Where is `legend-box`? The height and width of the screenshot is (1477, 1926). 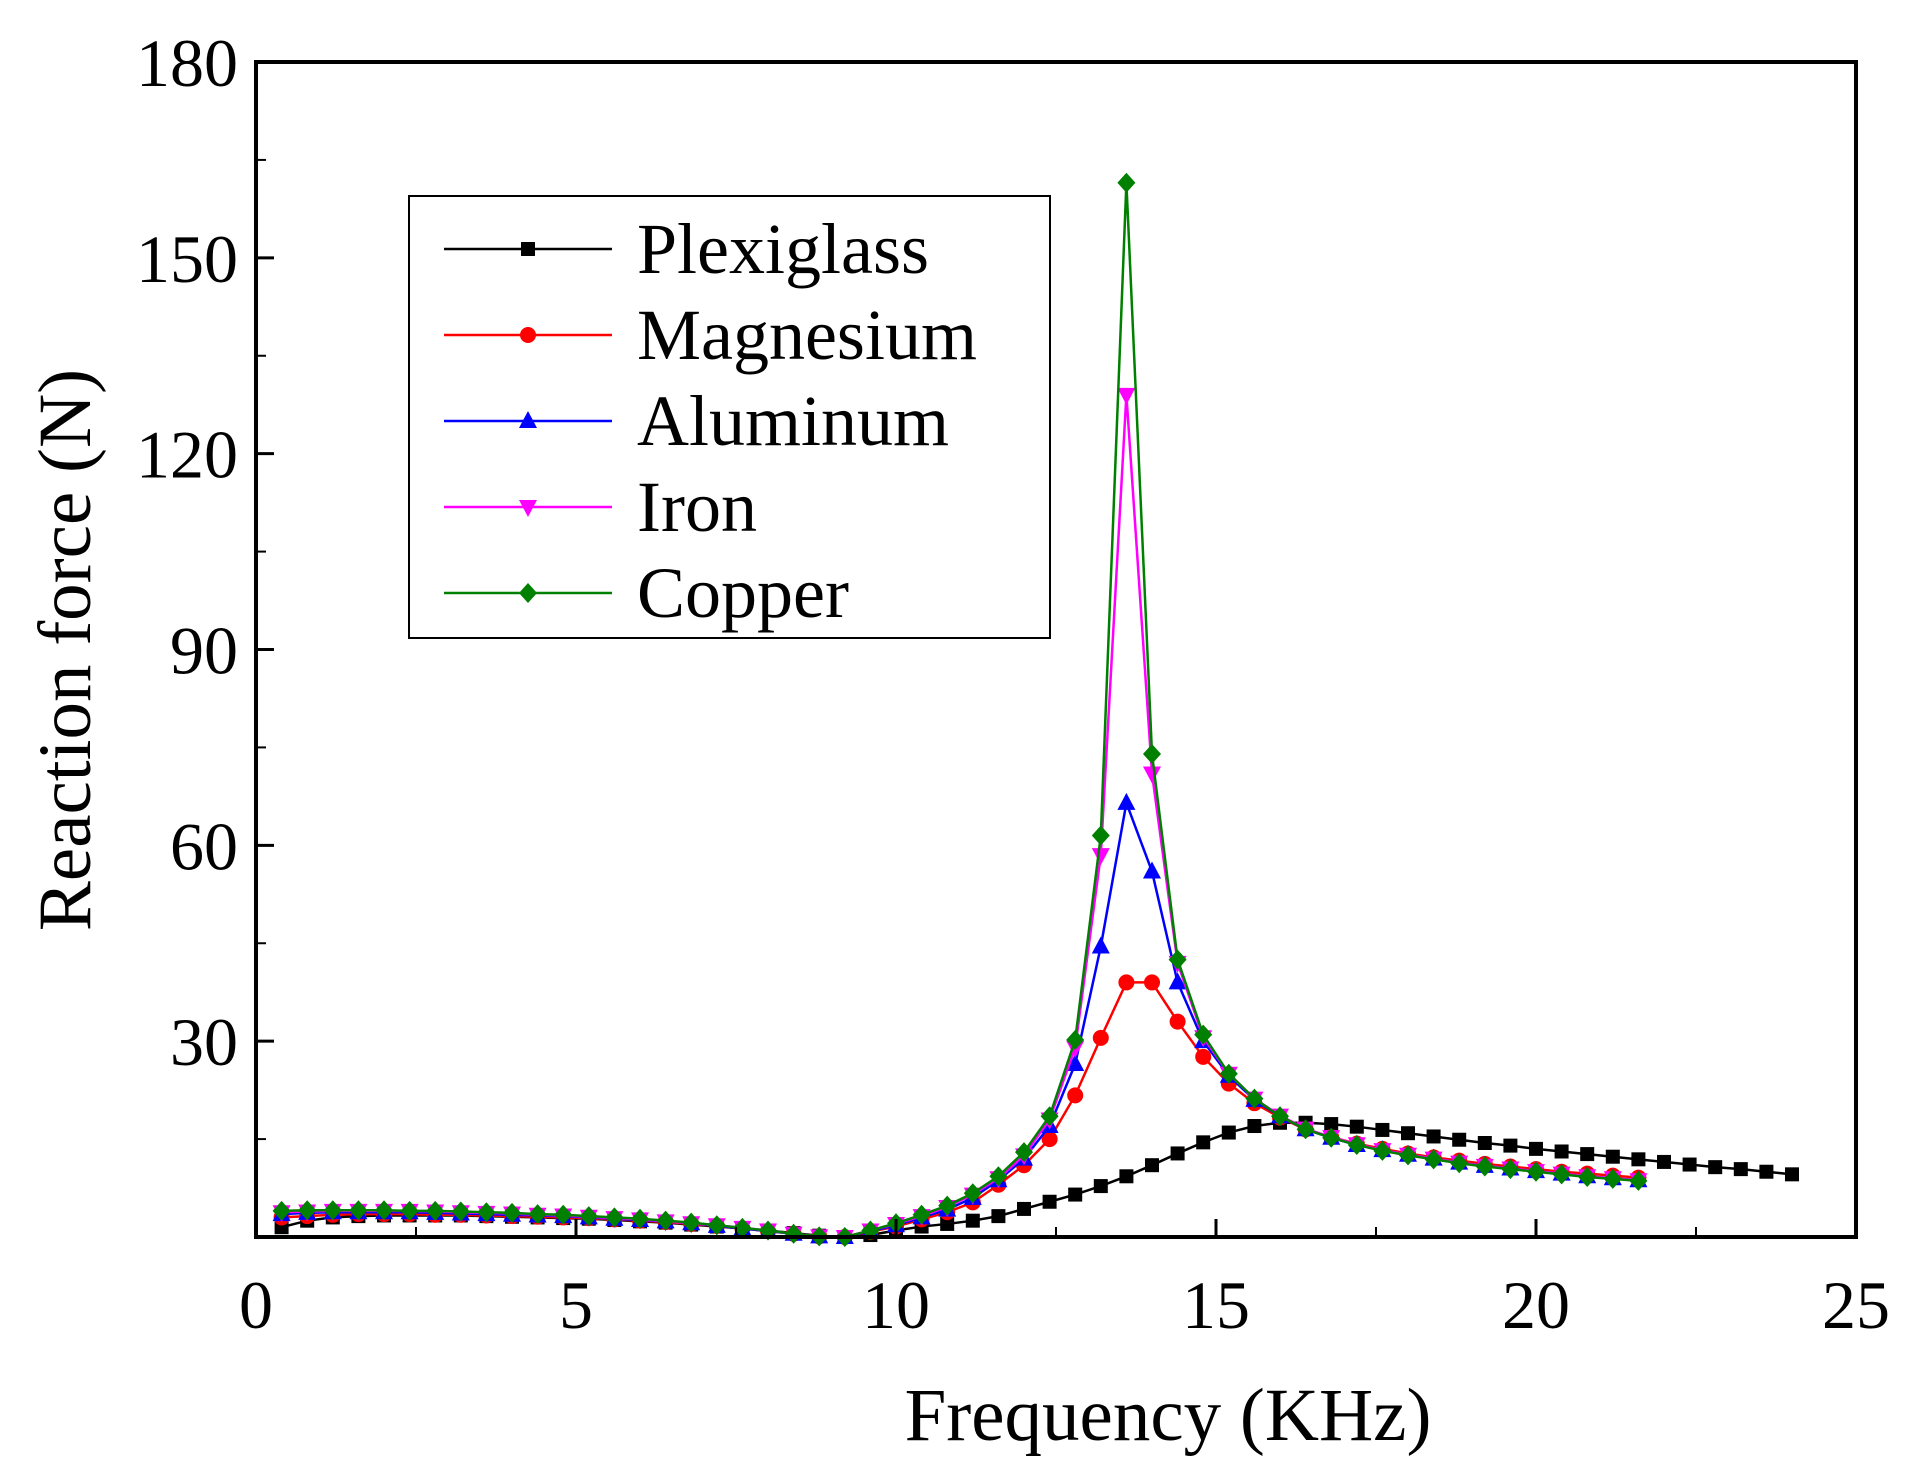
legend-box is located at coordinates (729, 417).